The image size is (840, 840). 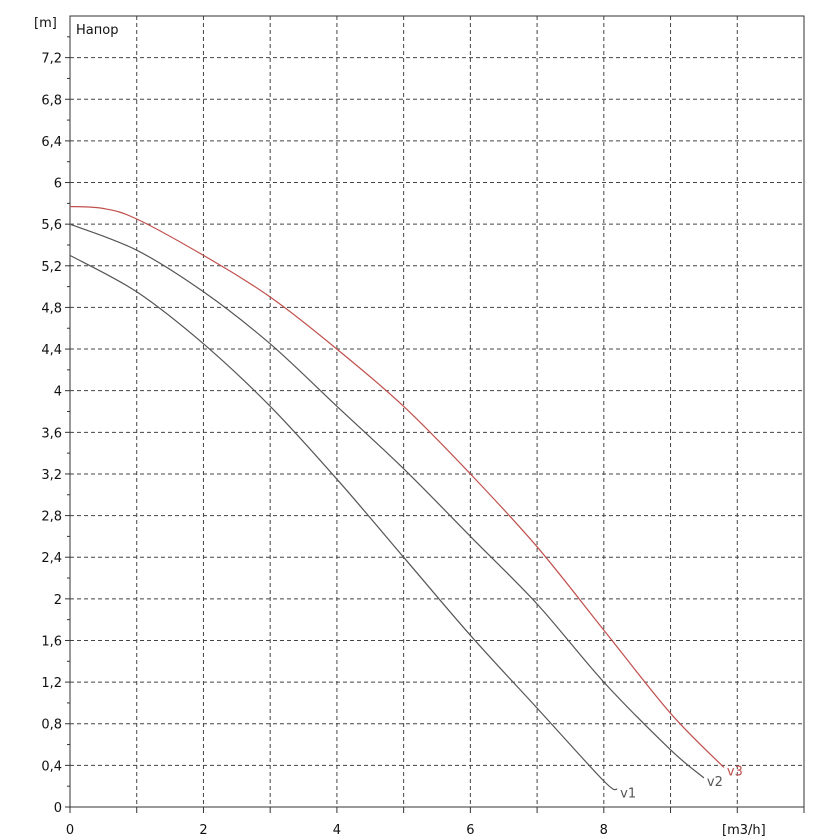 What do you see at coordinates (715, 782) in the screenshot?
I see `series-label-v2: v2` at bounding box center [715, 782].